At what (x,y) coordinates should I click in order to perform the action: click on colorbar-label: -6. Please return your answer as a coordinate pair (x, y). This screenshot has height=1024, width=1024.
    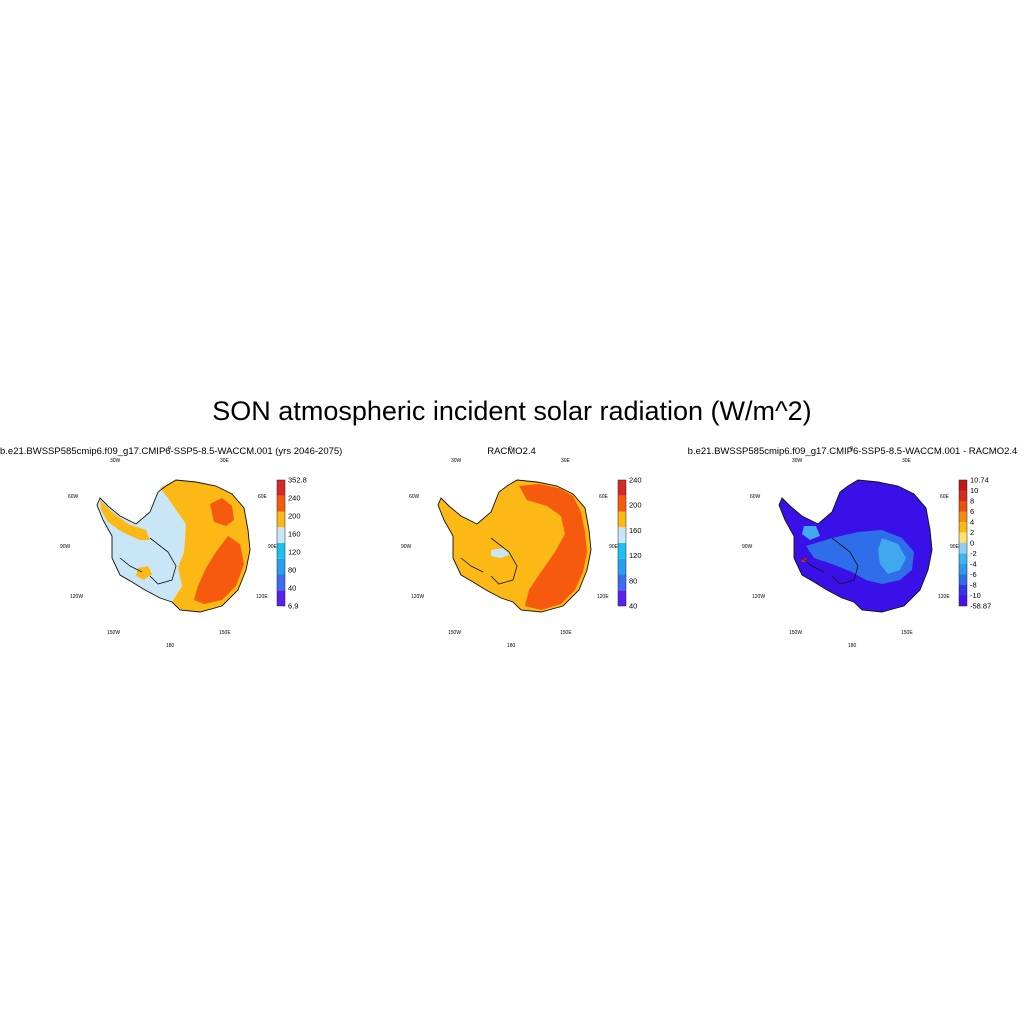
    Looking at the image, I should click on (973, 574).